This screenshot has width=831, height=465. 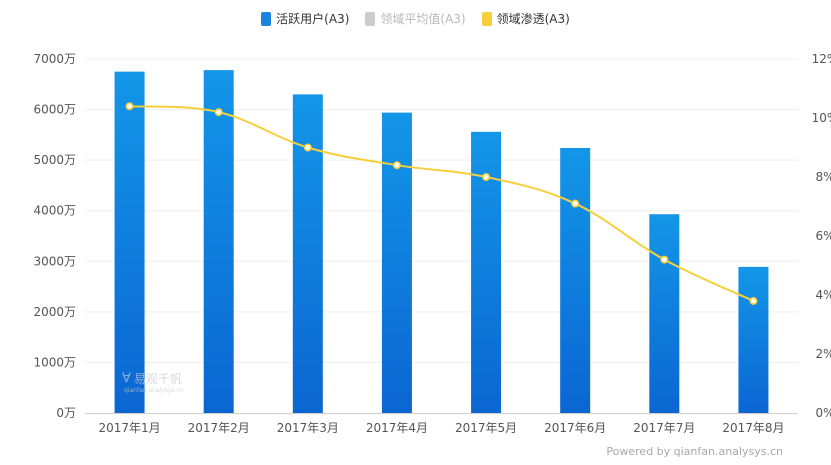 What do you see at coordinates (823, 236) in the screenshot?
I see `y-right-tick-label: 6%` at bounding box center [823, 236].